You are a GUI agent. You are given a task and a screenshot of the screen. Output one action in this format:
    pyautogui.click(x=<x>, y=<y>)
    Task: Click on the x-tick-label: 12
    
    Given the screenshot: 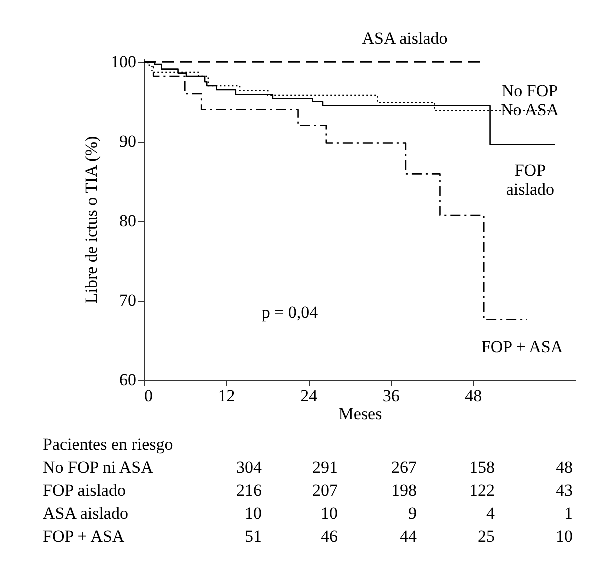 What is the action you would take?
    pyautogui.click(x=227, y=396)
    